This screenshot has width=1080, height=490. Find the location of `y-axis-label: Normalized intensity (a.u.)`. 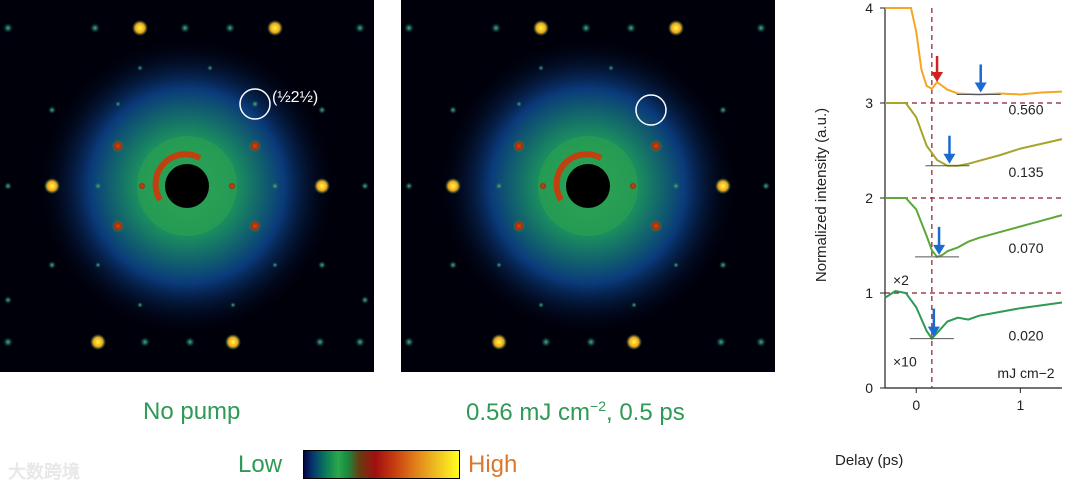

y-axis-label: Normalized intensity (a.u.) is located at coordinates (821, 195).